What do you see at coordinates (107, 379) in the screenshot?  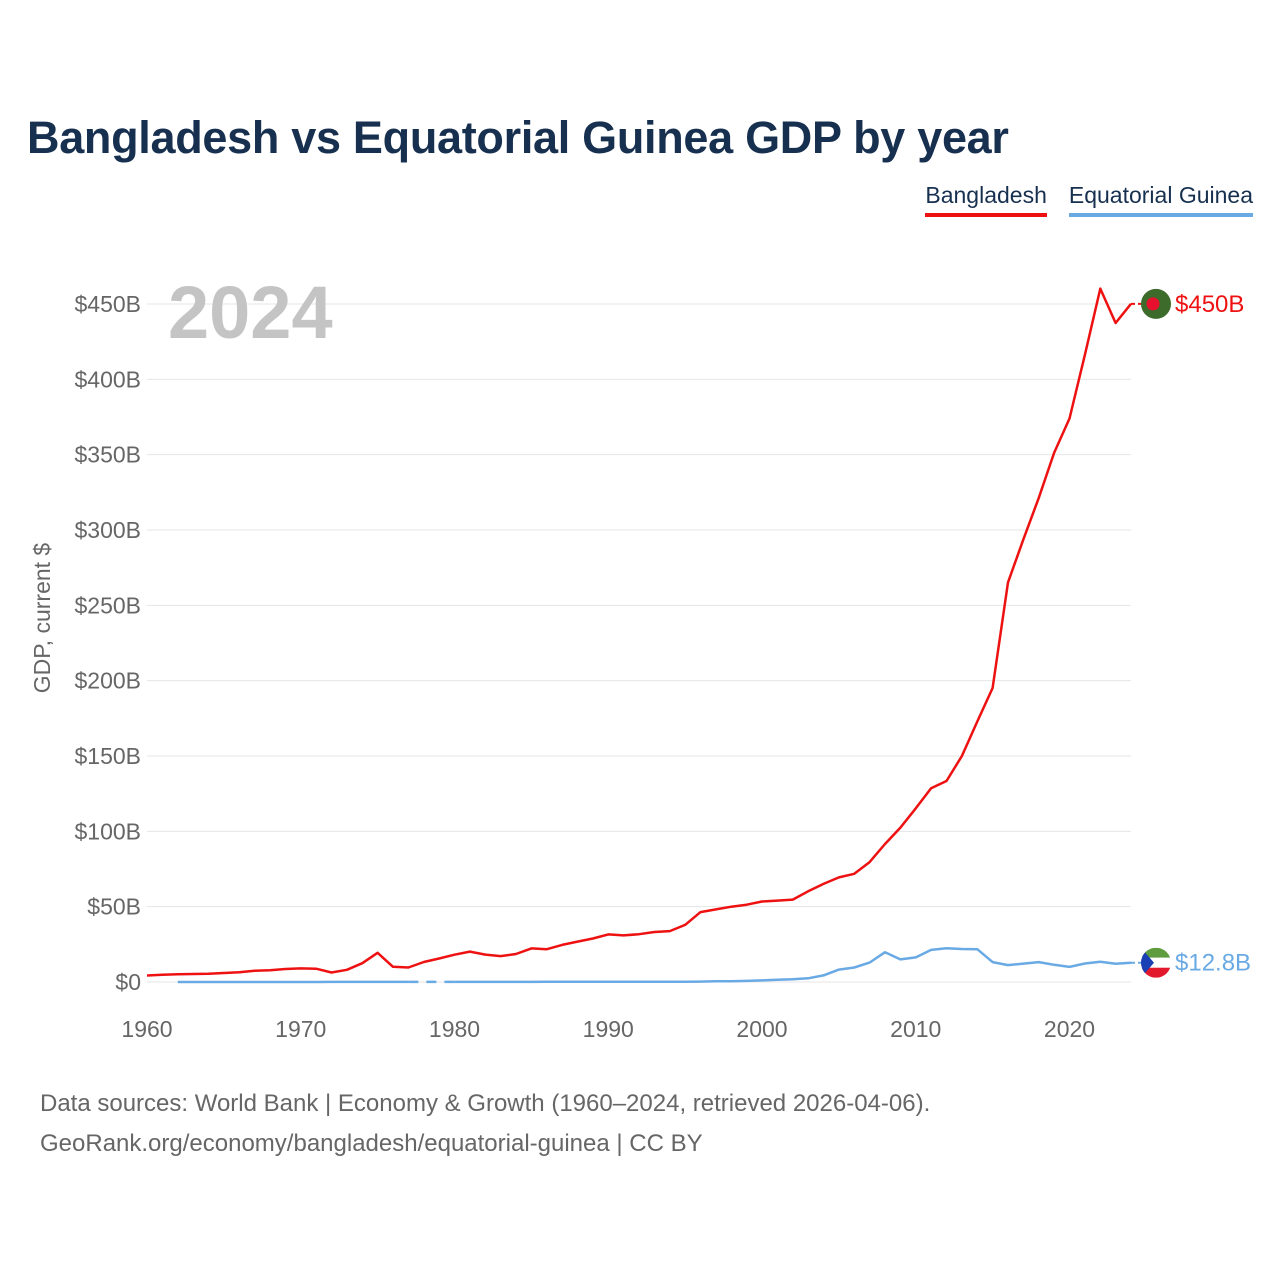 I see `y-tick-label: $400B` at bounding box center [107, 379].